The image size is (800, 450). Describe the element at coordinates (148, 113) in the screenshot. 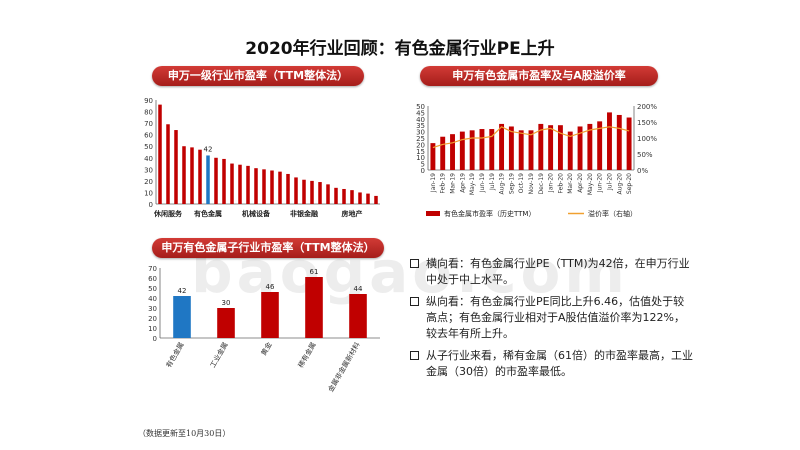

I see `y-tick-label: 80` at that location.